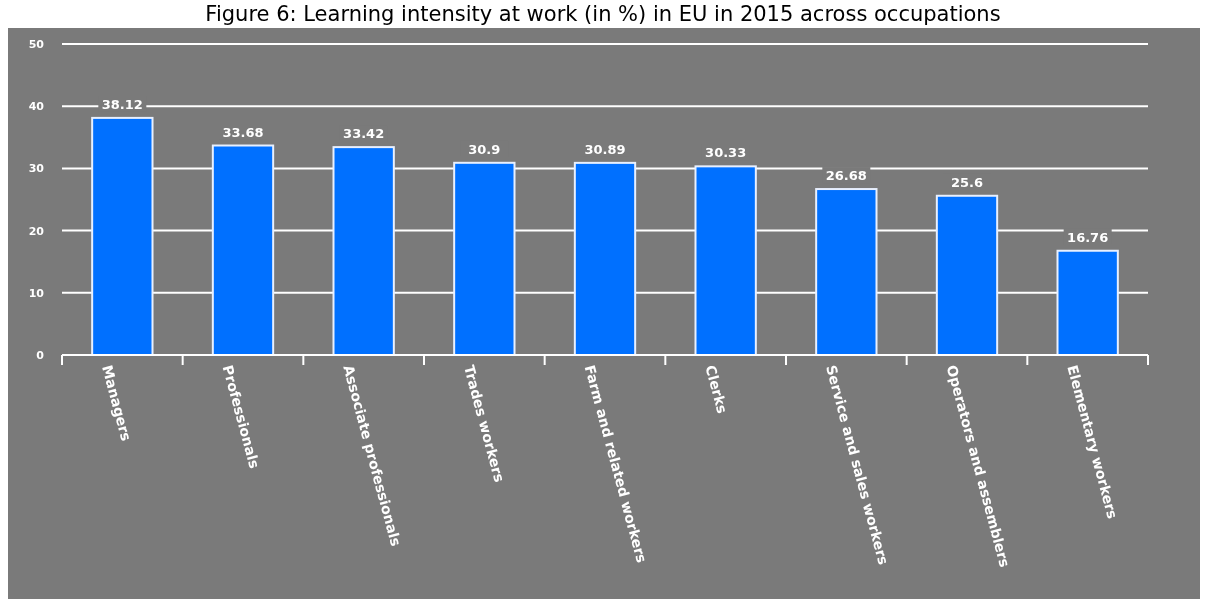 Image resolution: width=1206 pixels, height=599 pixels. What do you see at coordinates (243, 132) in the screenshot?
I see `data-label: 33.68` at bounding box center [243, 132].